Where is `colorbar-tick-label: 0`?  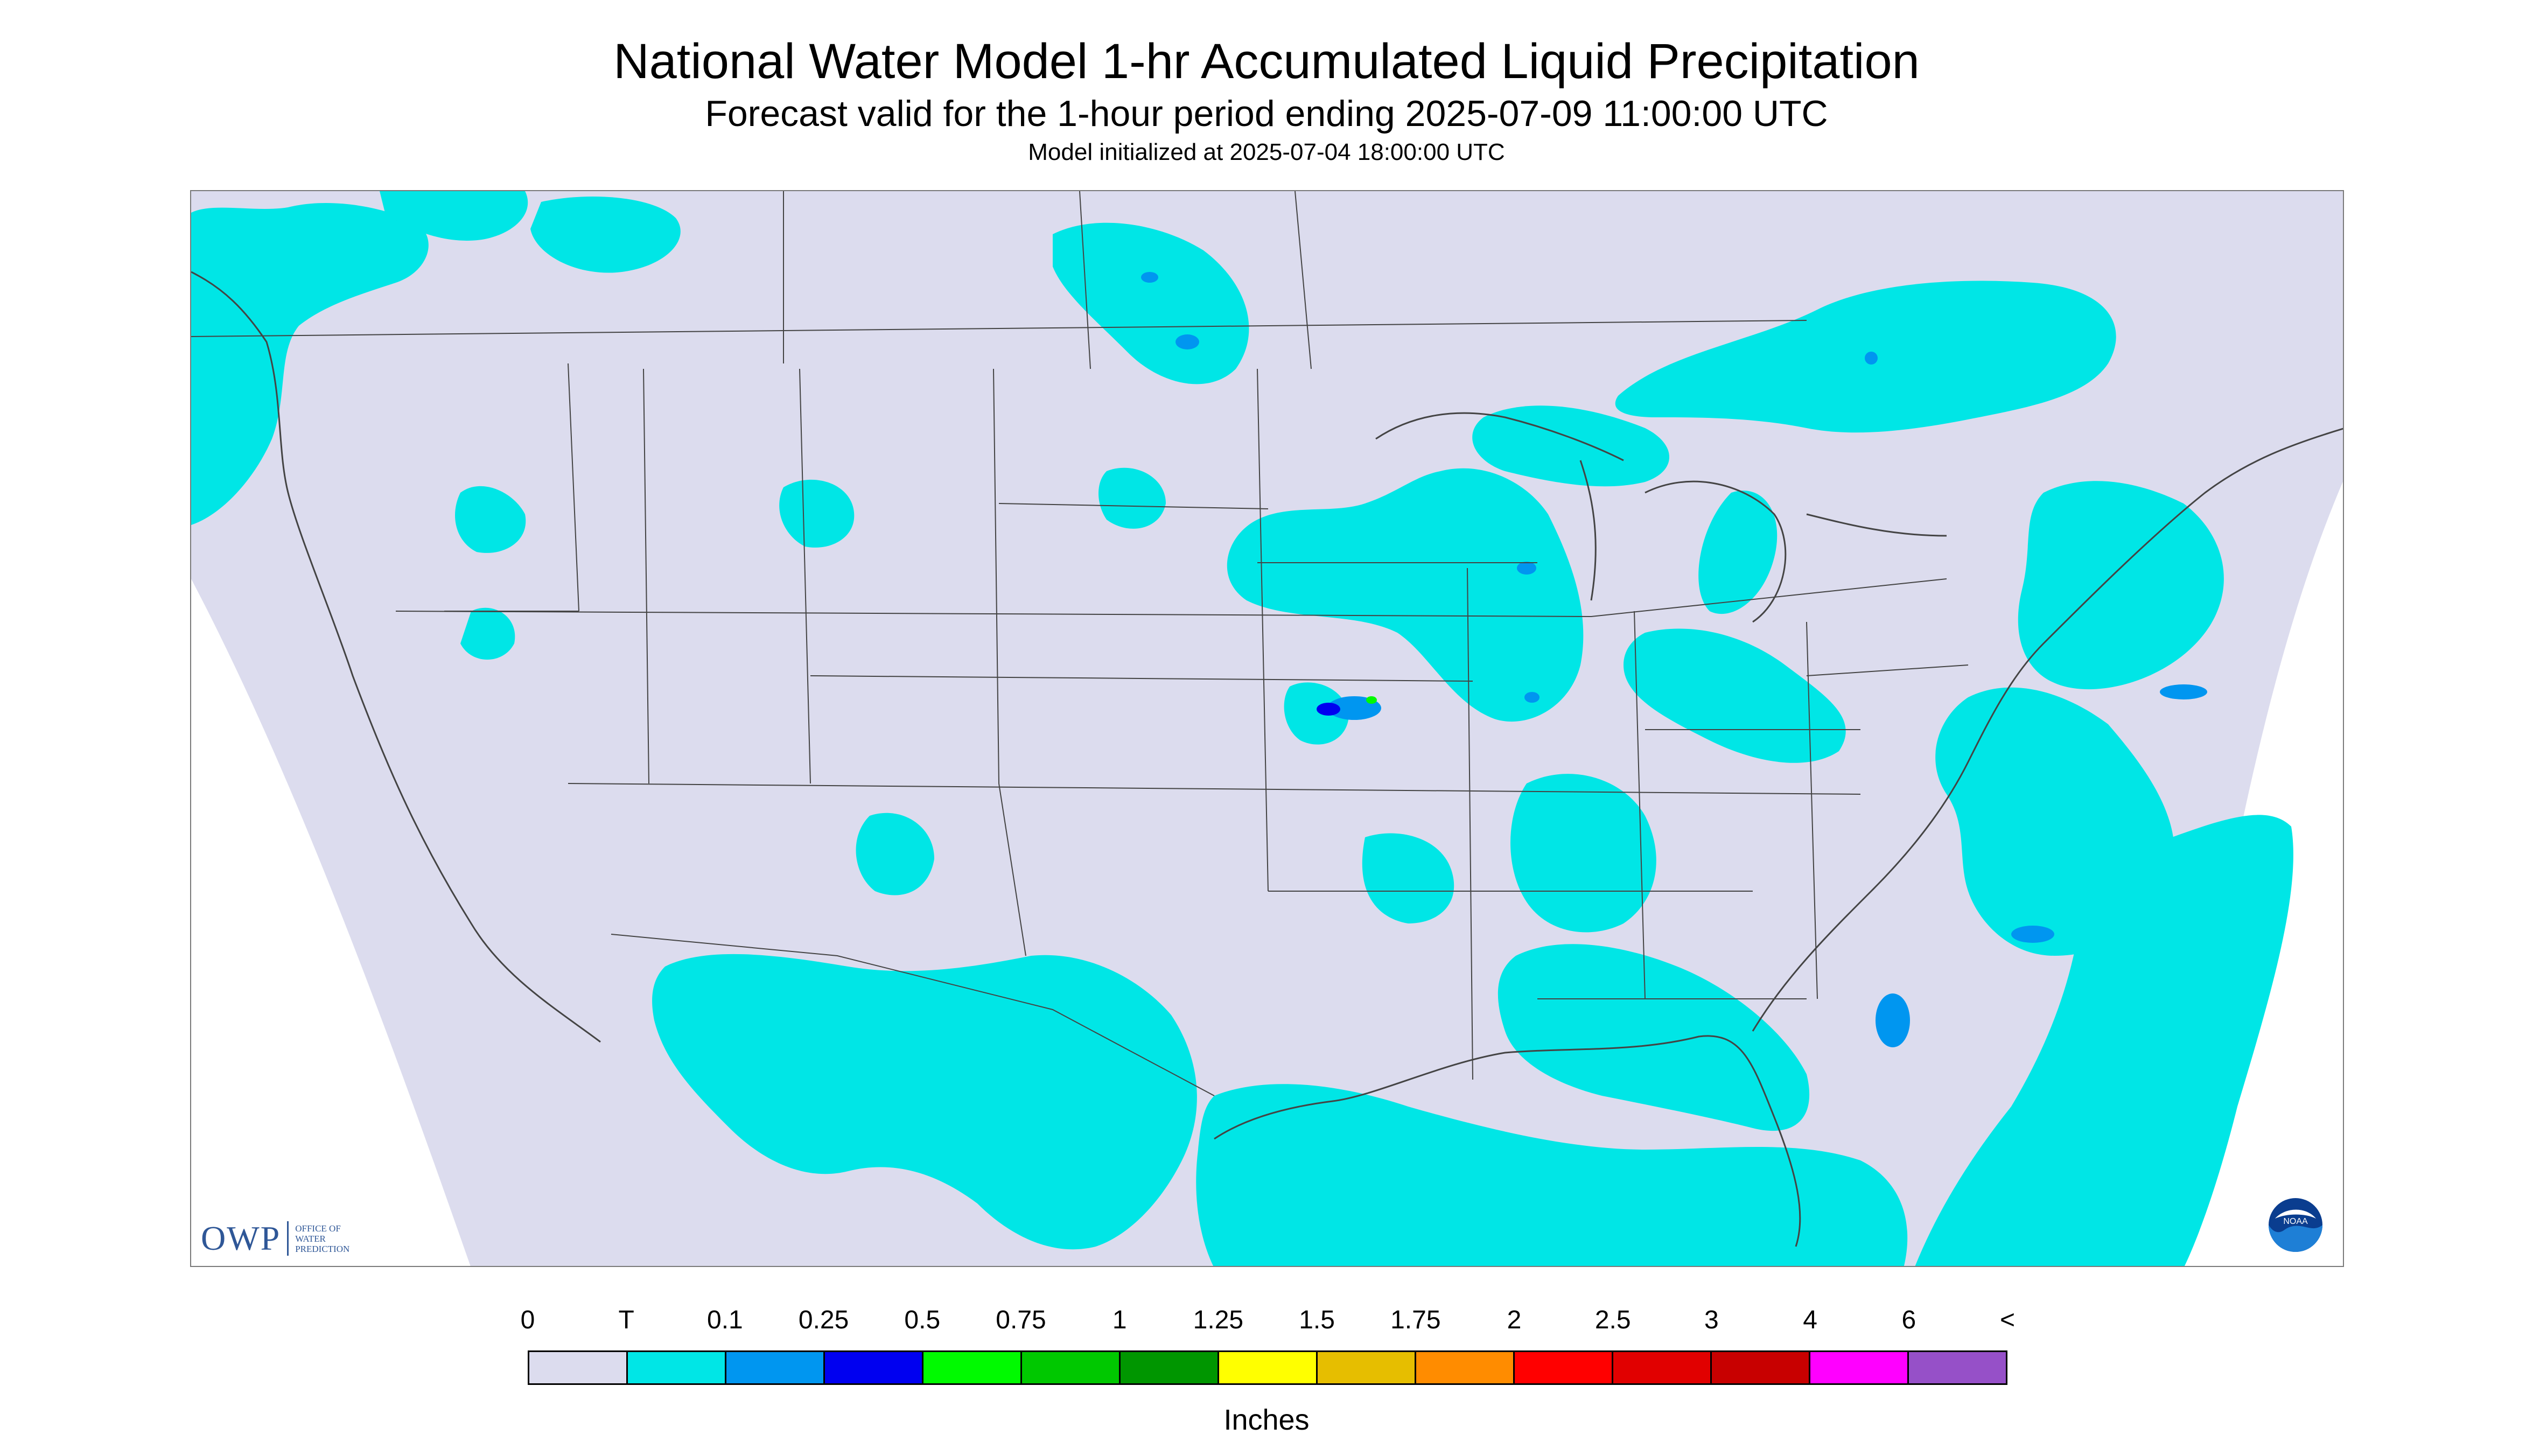 colorbar-tick-label: 0 is located at coordinates (527, 1320).